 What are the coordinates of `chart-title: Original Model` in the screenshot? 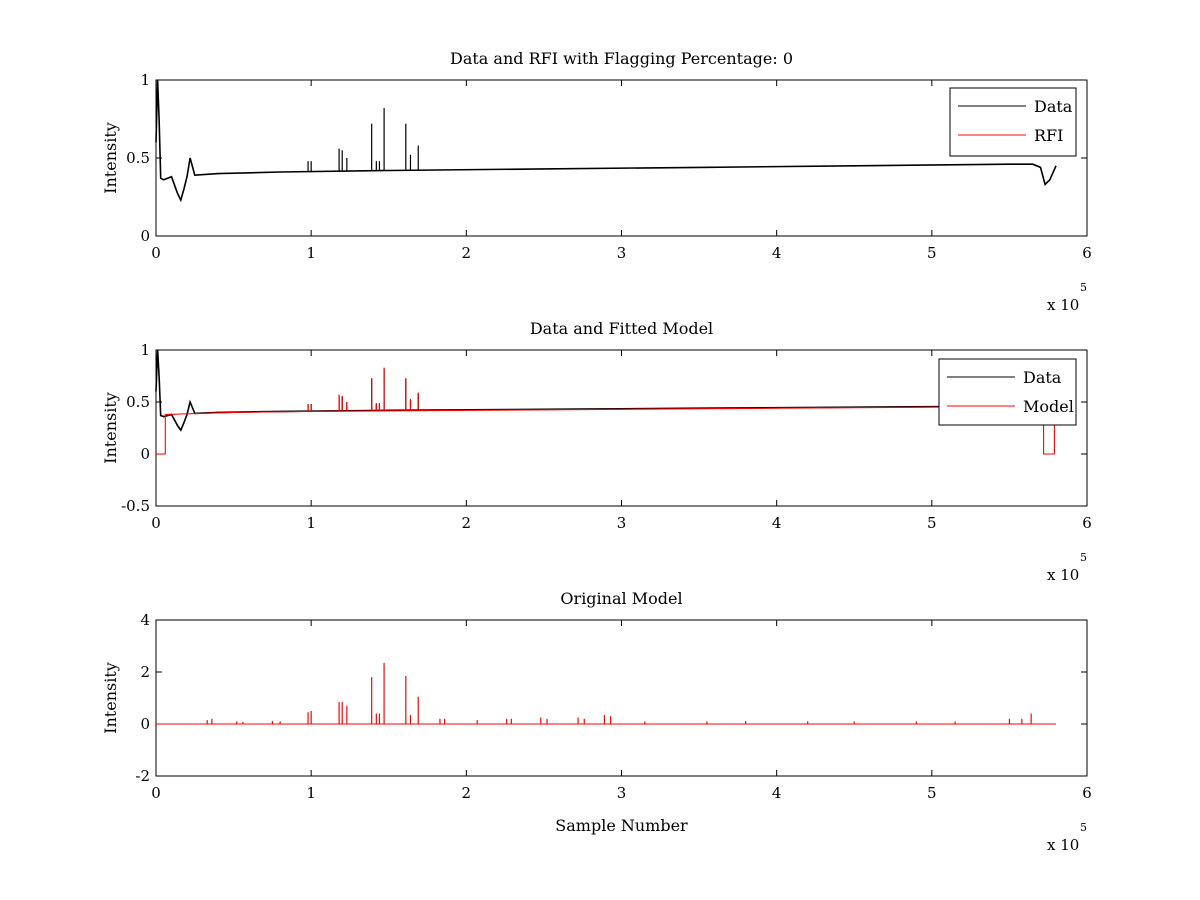 It's located at (621, 598).